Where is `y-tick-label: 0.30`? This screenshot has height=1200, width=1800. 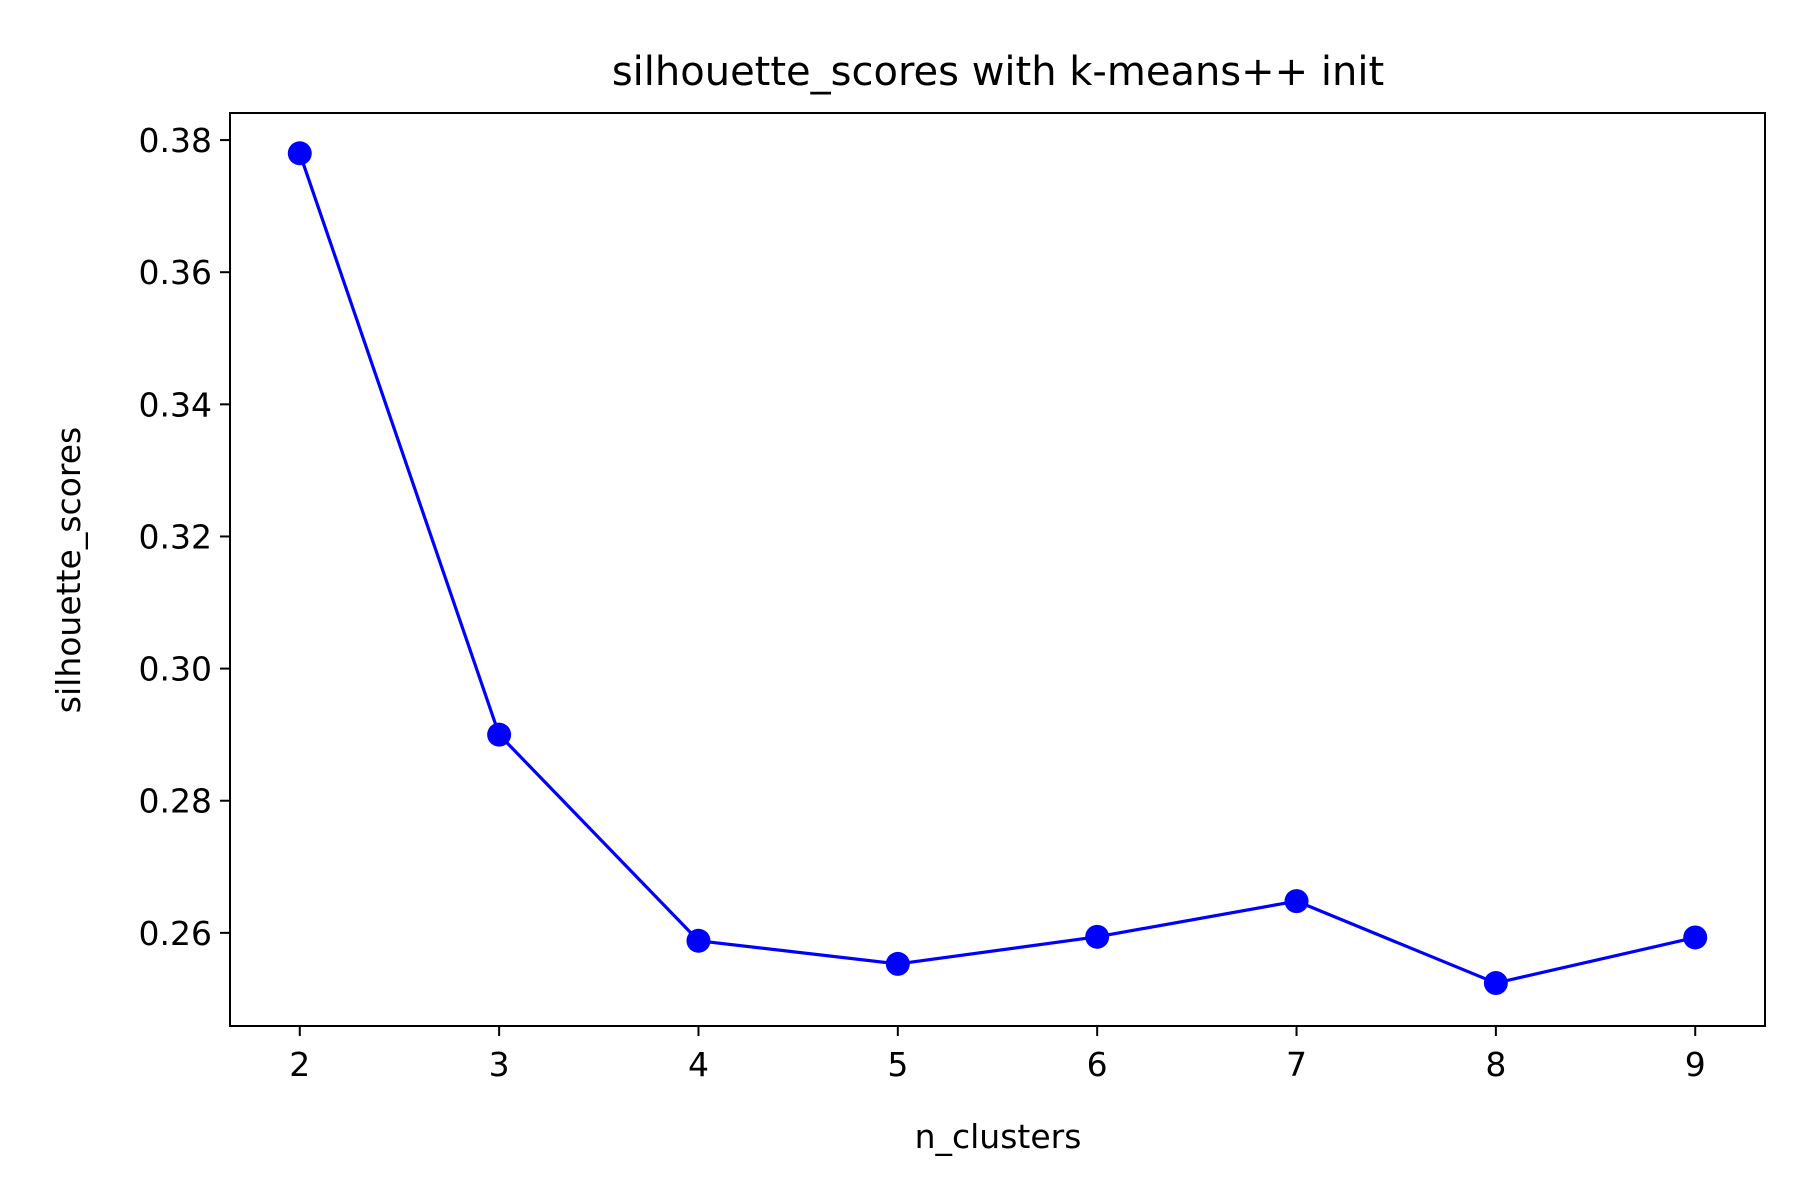
y-tick-label: 0.30 is located at coordinates (175, 669).